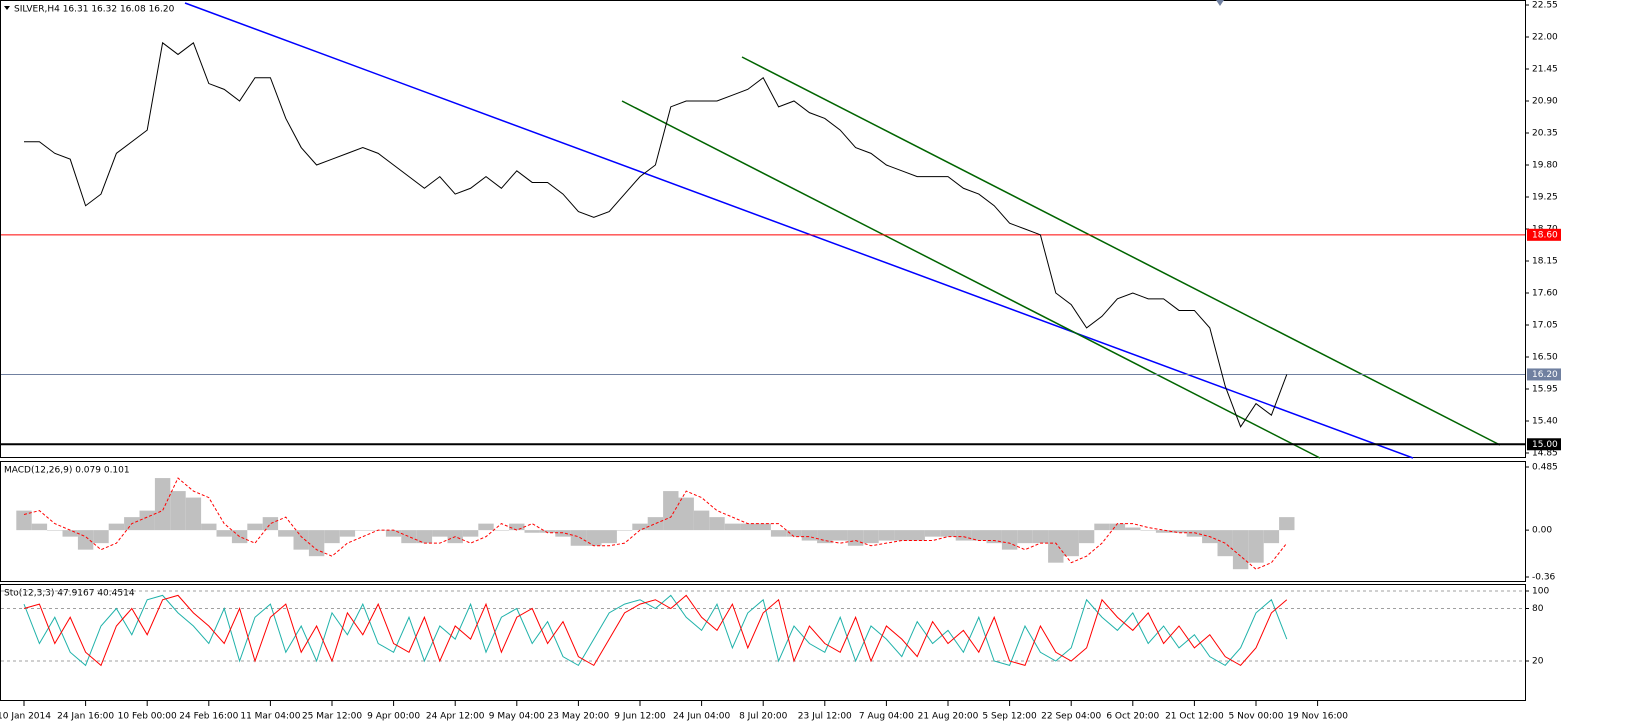  I want to click on y-tick-label: 20.35, so click(1545, 134).